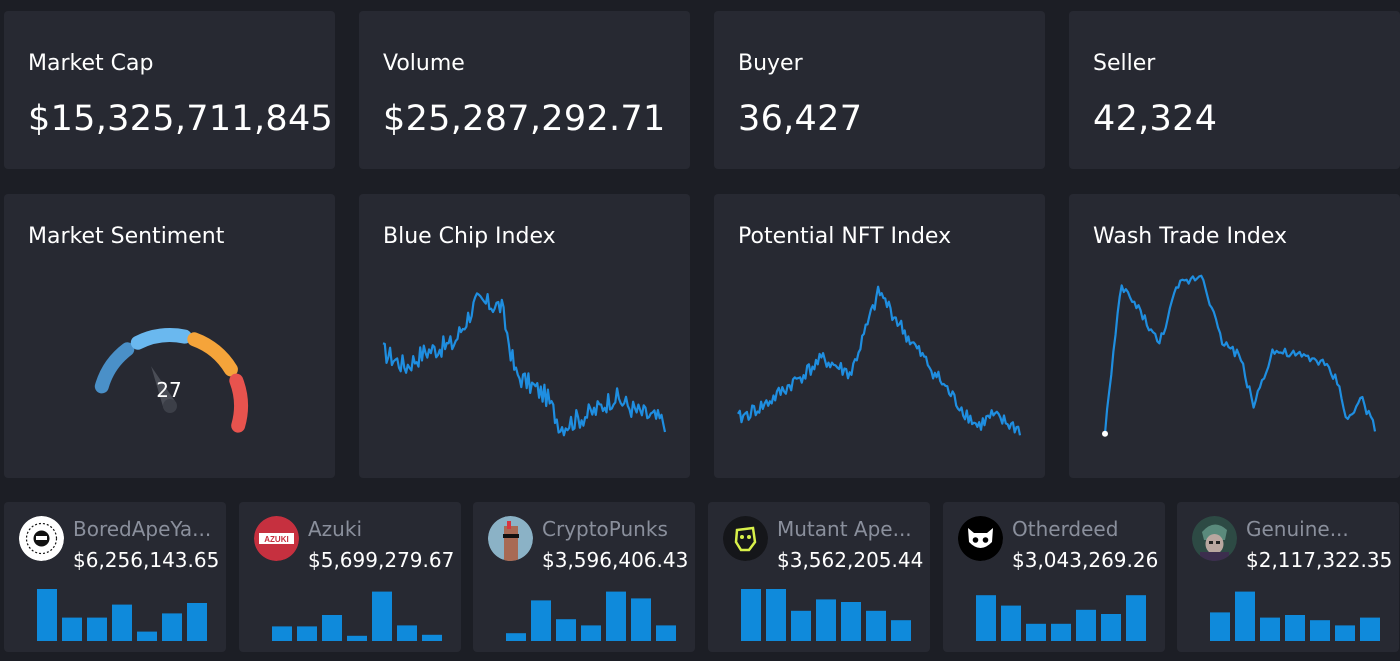  I want to click on buyer-value: 36,427, so click(800, 119).